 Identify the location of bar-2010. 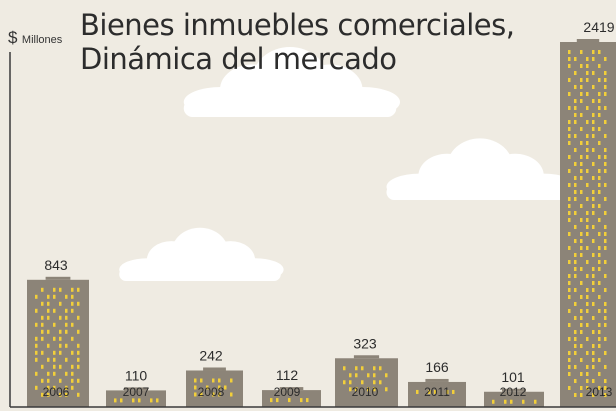
(366, 381).